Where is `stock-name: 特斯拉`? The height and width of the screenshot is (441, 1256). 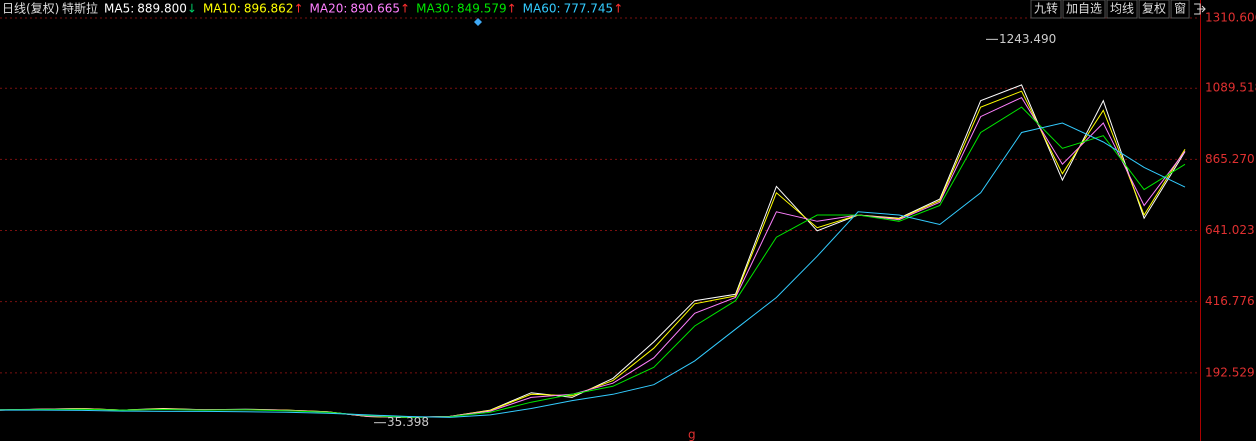
stock-name: 特斯拉 is located at coordinates (80, 8).